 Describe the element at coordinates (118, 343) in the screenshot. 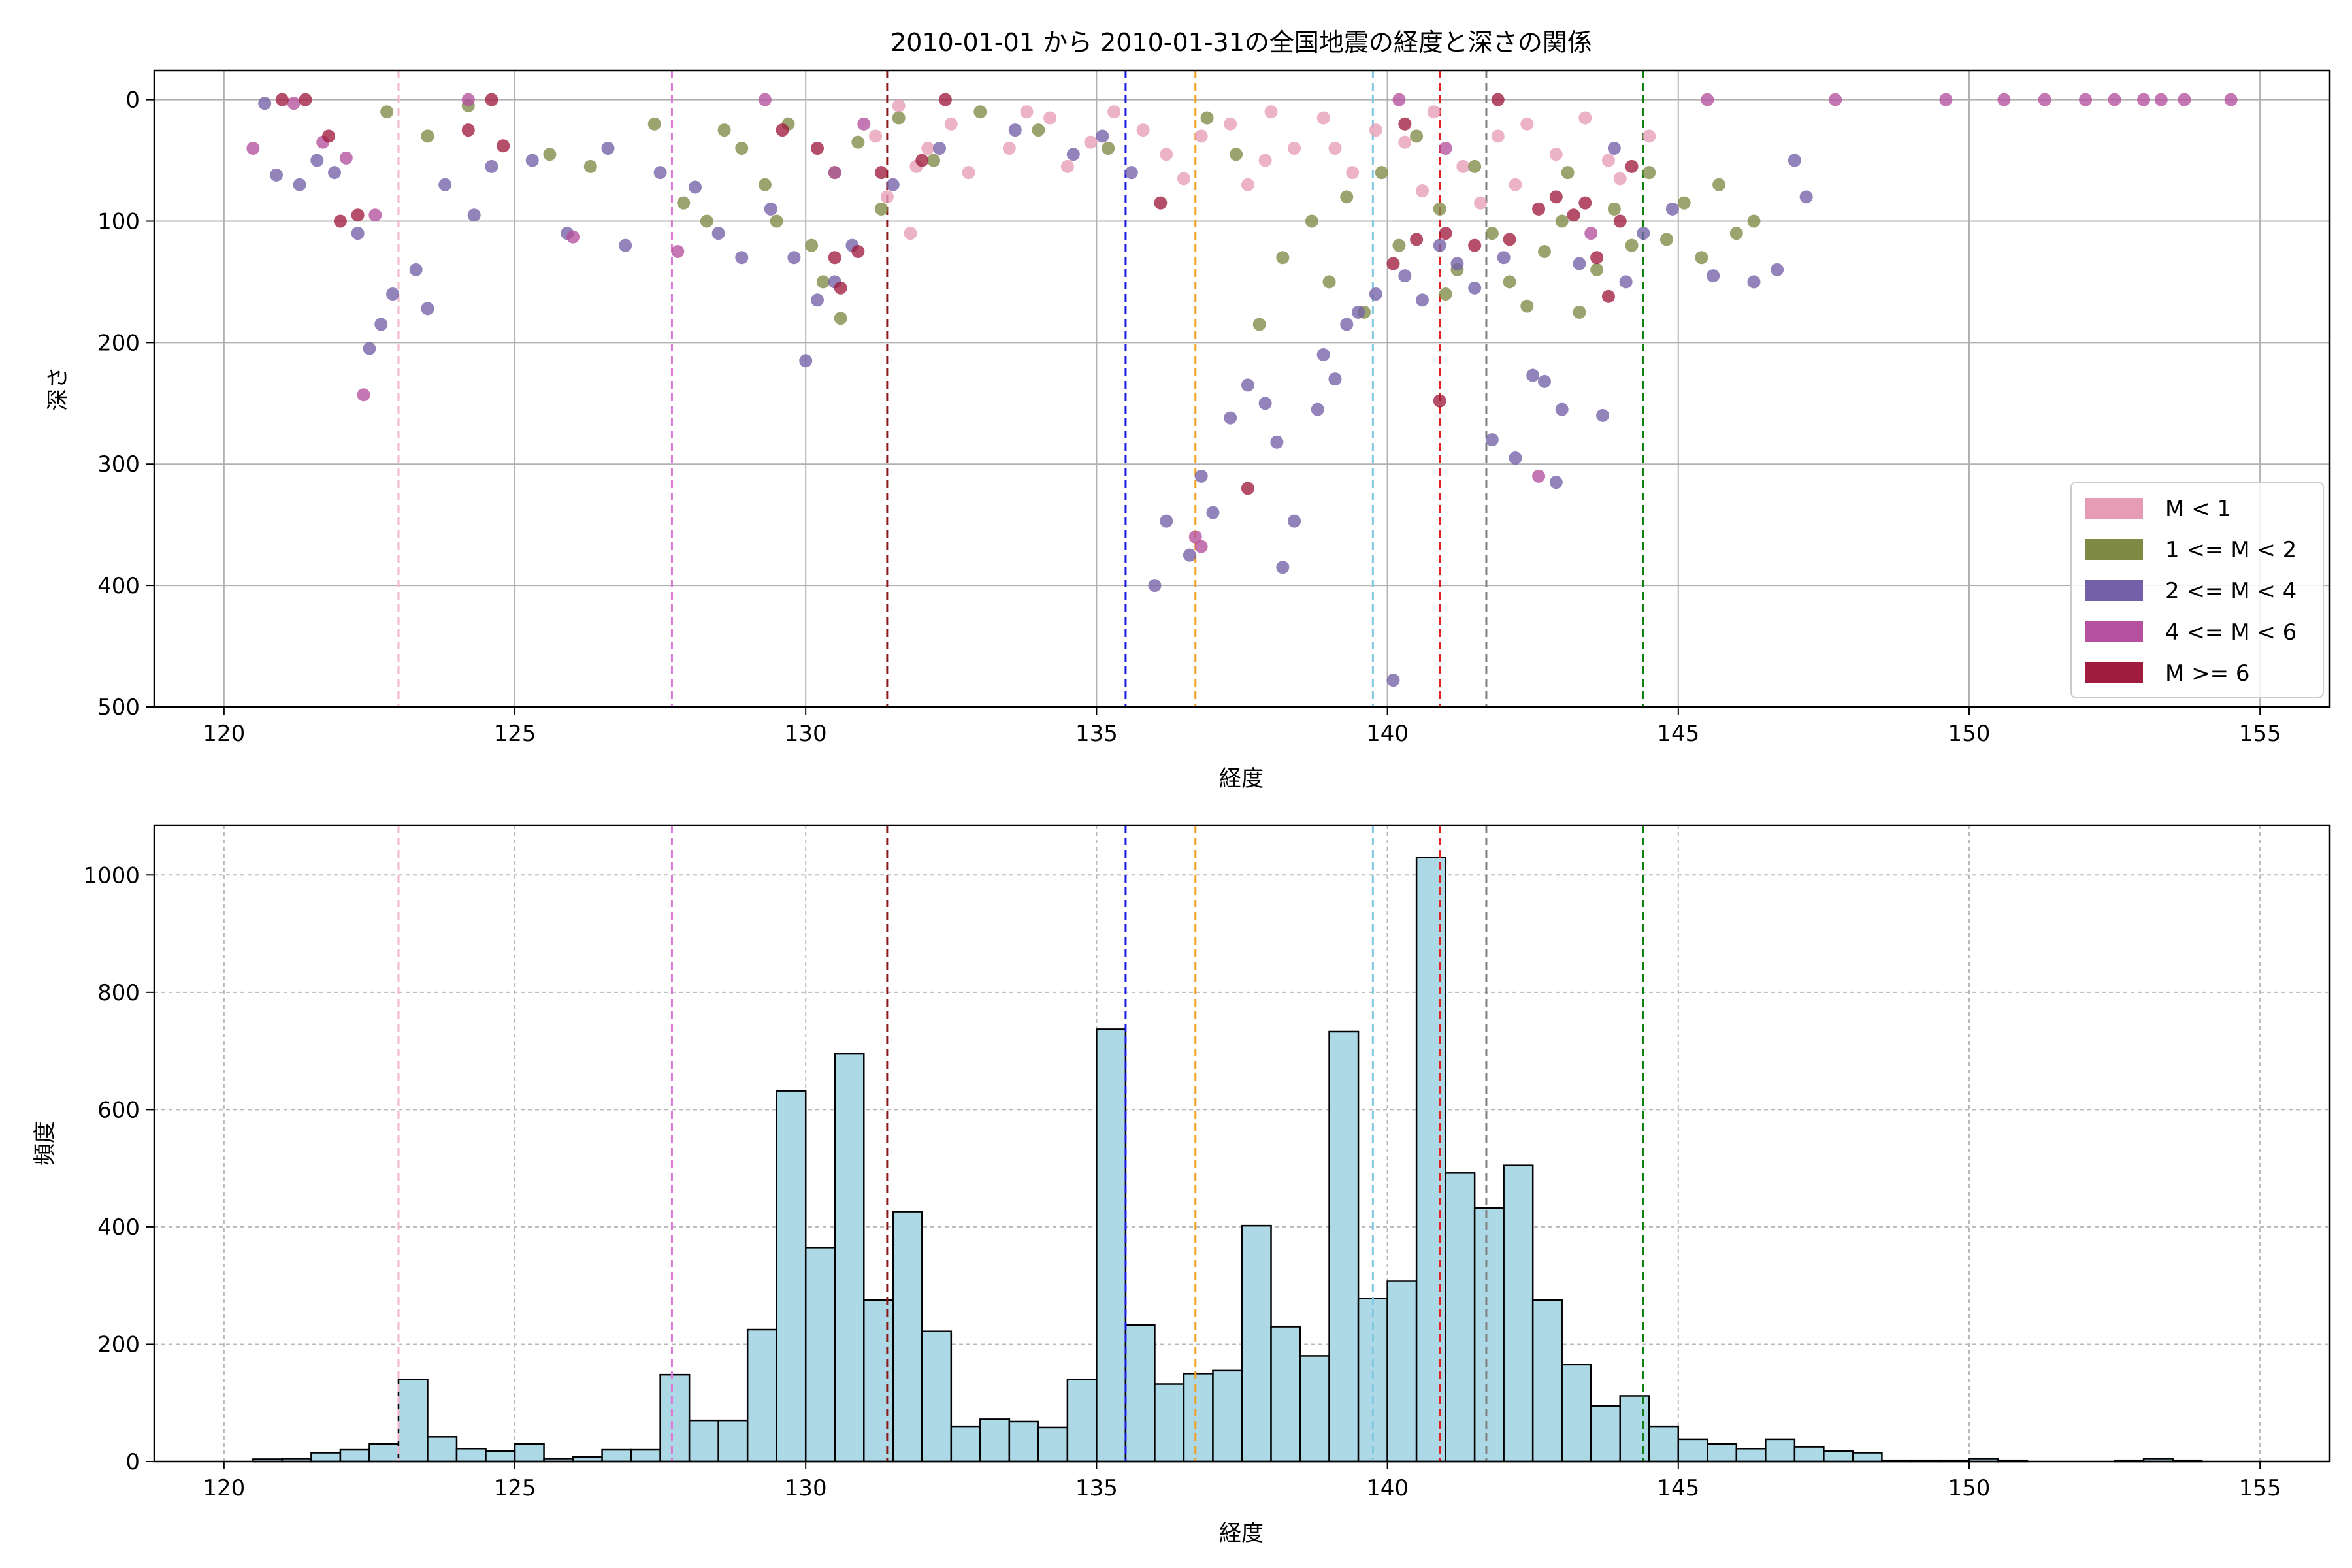

I see `scatter-y-tick-label: 200` at that location.